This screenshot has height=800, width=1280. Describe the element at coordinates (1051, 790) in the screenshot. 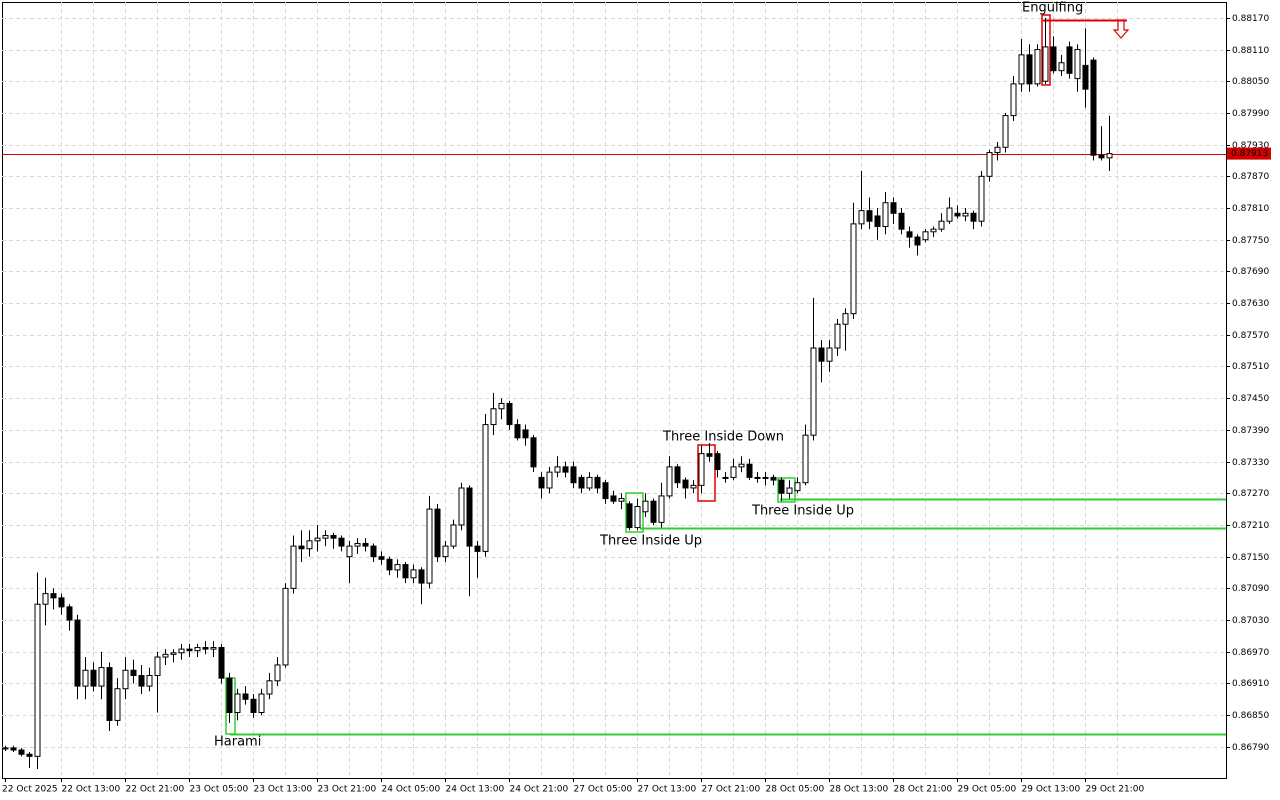

I see `x-tick-label: 29 Oct 13:00` at that location.